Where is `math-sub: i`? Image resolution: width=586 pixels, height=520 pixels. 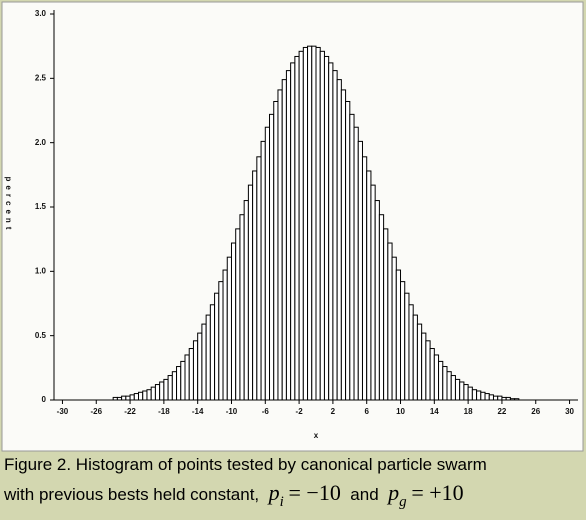 math-sub: i is located at coordinates (281, 502).